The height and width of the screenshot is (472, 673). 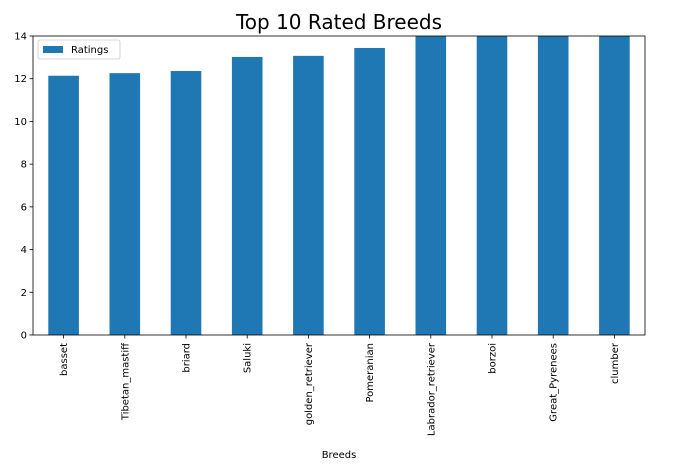 What do you see at coordinates (615, 363) in the screenshot?
I see `x-tick-label: clumber` at bounding box center [615, 363].